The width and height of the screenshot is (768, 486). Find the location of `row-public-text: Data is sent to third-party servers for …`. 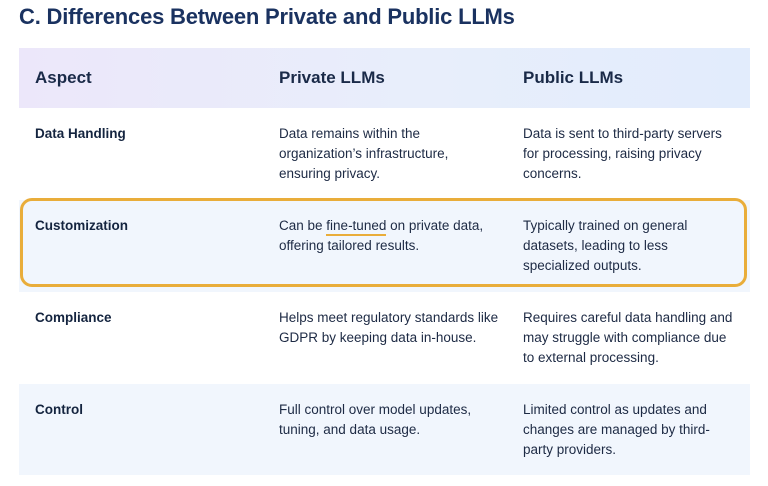

row-public-text: Data is sent to third-party servers for … is located at coordinates (622, 153).